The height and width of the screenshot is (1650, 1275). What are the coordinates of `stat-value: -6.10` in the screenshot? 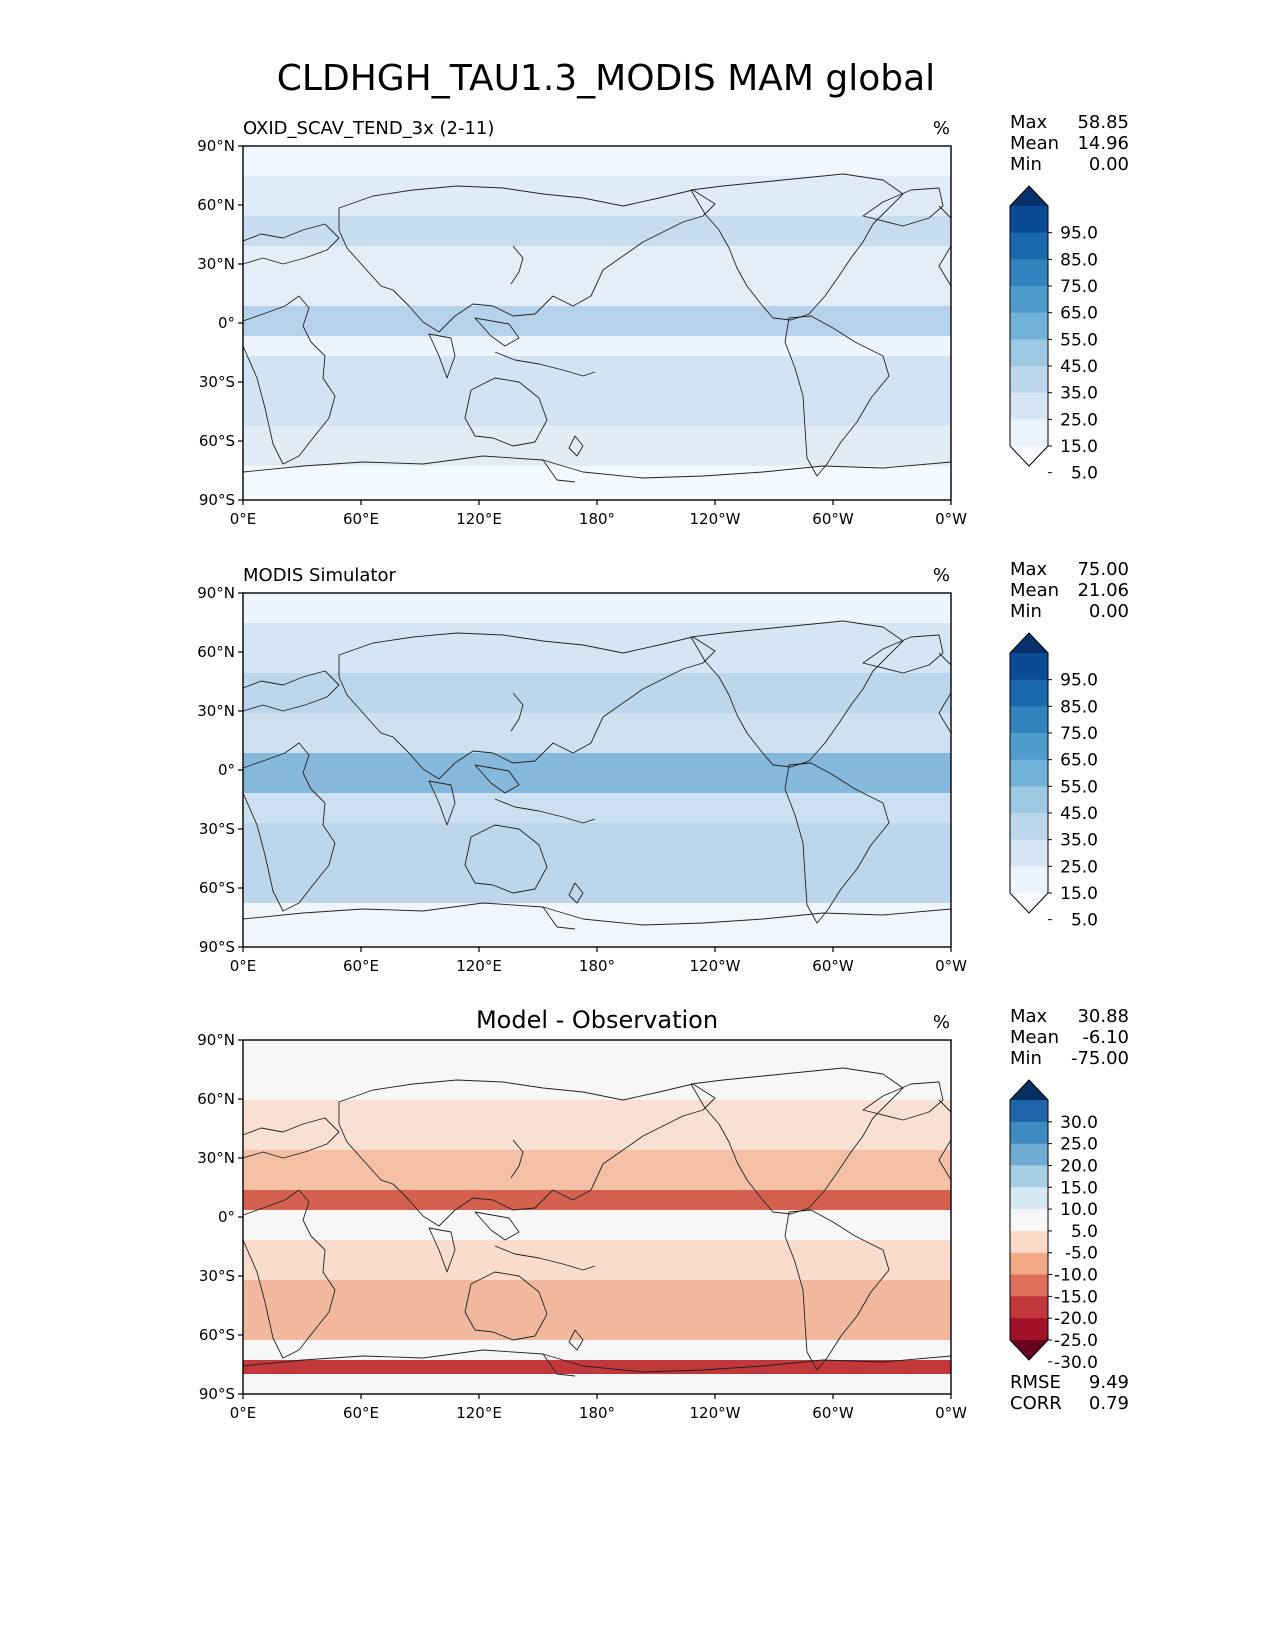 It's located at (1105, 1037).